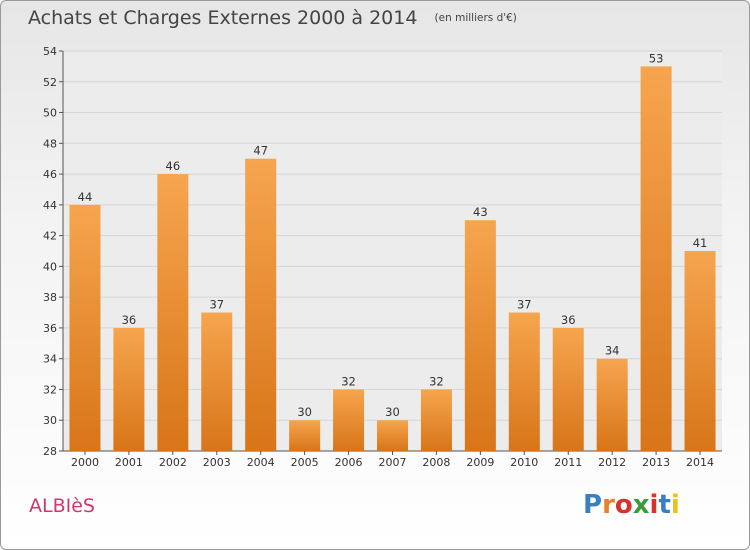  What do you see at coordinates (436, 462) in the screenshot?
I see `x-tick-label: 2008` at bounding box center [436, 462].